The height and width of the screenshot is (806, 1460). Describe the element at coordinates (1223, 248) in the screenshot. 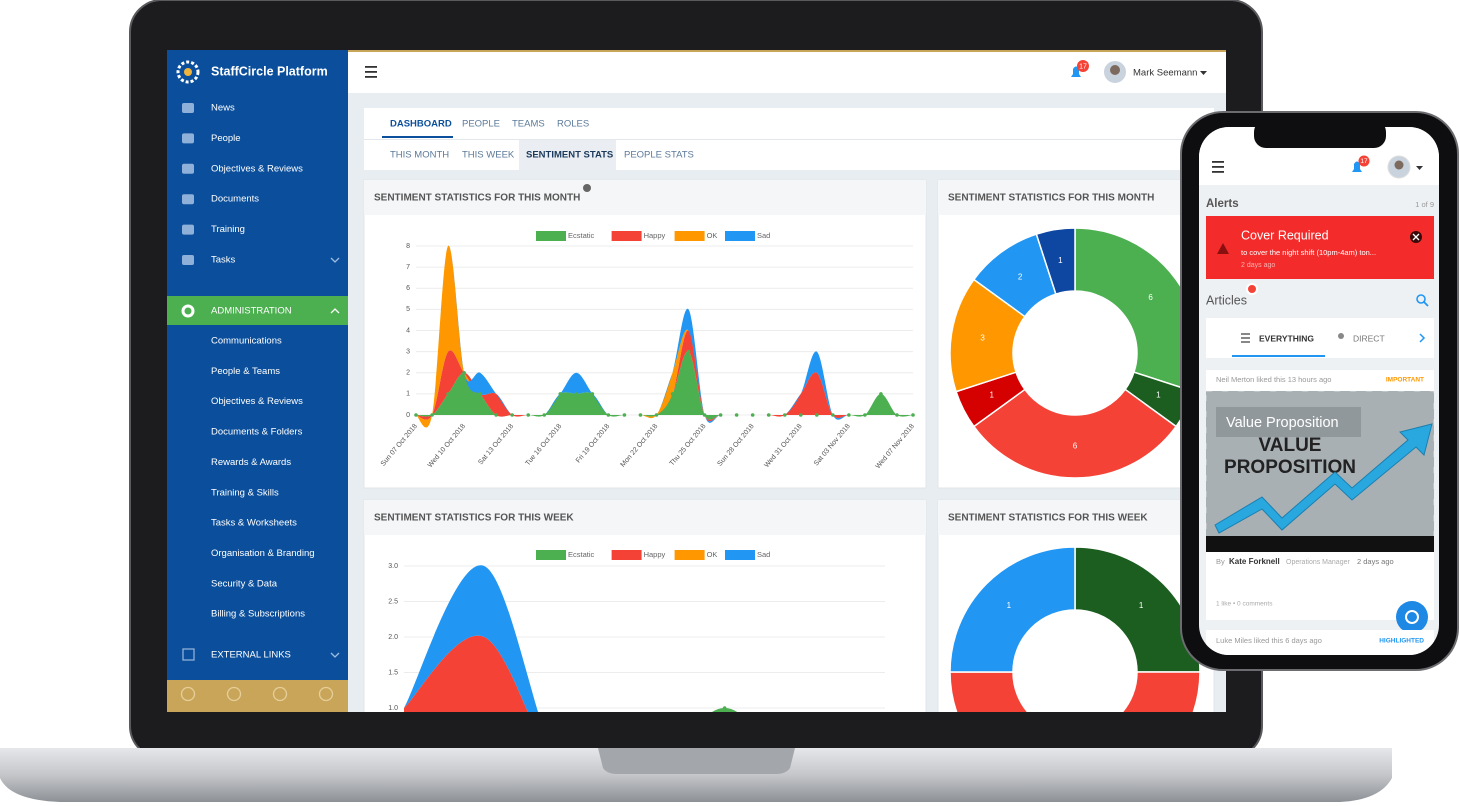

I see `warning-icon` at that location.